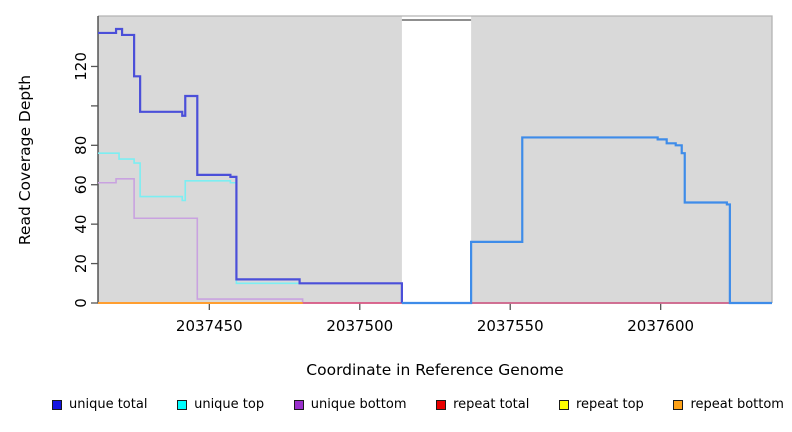 The height and width of the screenshot is (432, 792). What do you see at coordinates (610, 404) in the screenshot?
I see `legend-label: repeat top` at bounding box center [610, 404].